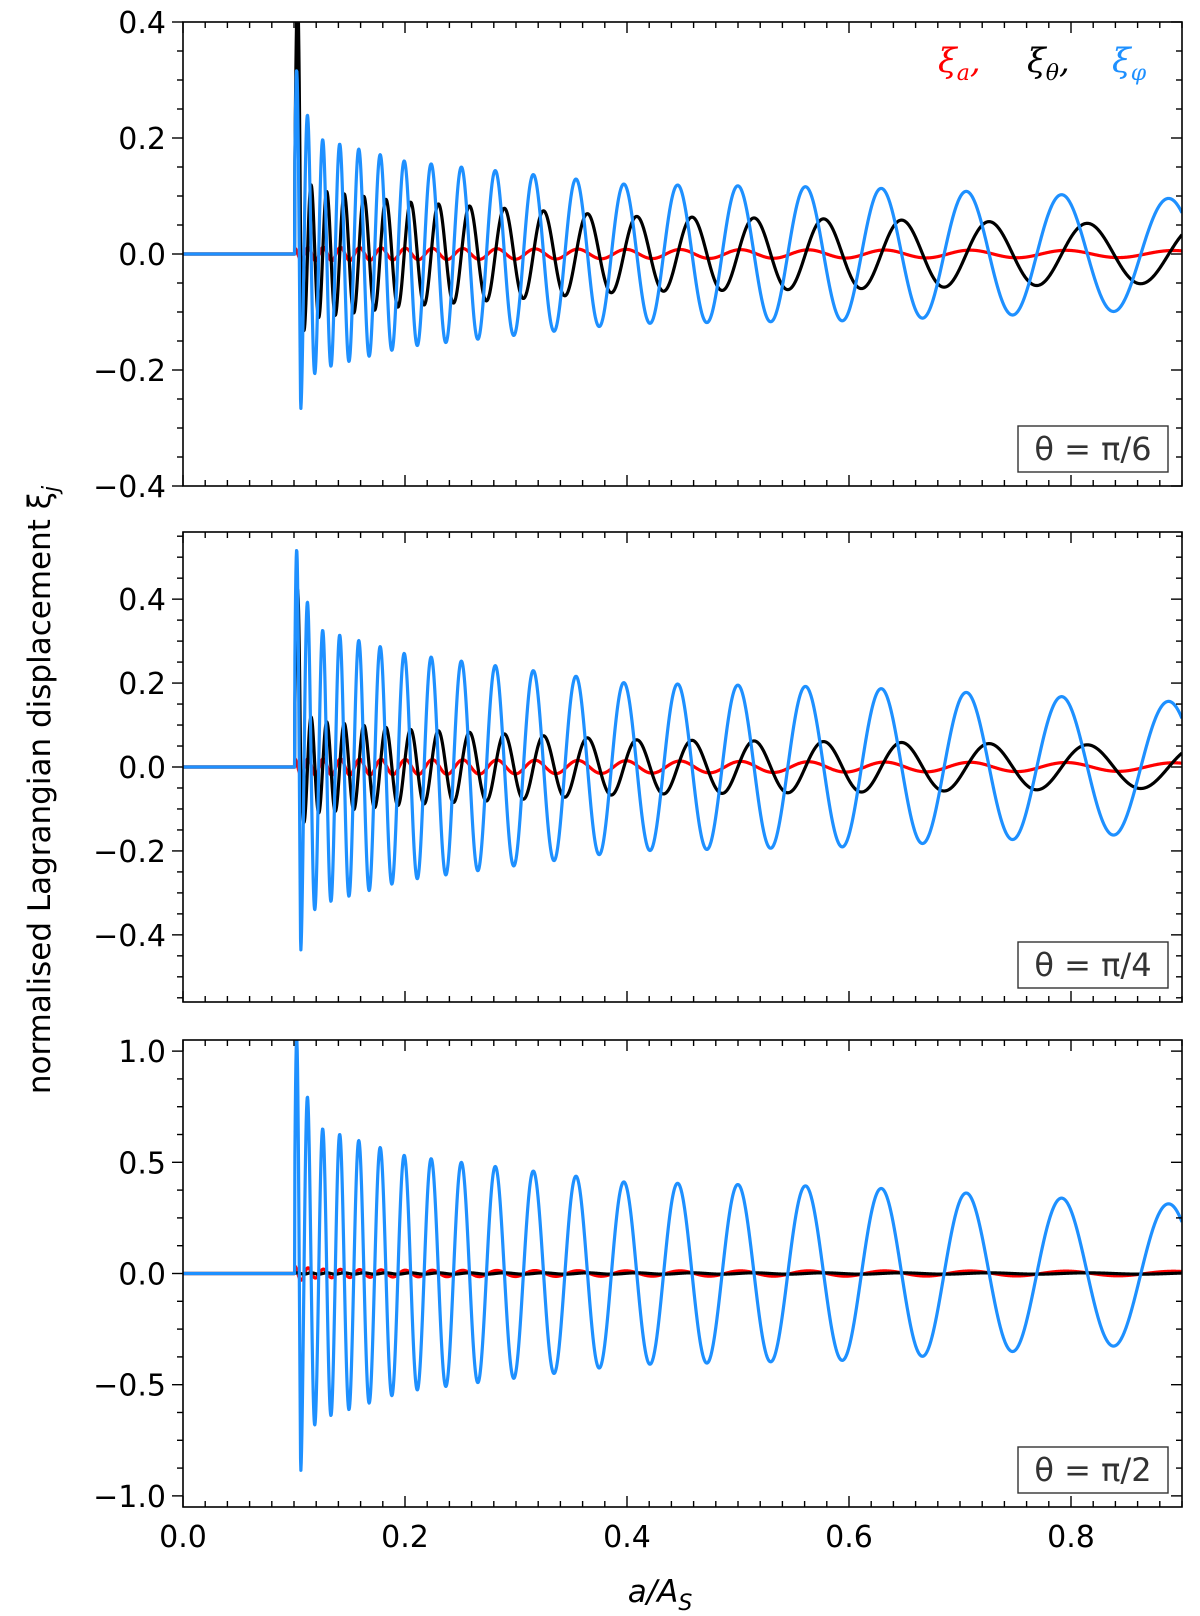  Describe the element at coordinates (405, 1537) in the screenshot. I see `x-tick-label: 0.2` at that location.